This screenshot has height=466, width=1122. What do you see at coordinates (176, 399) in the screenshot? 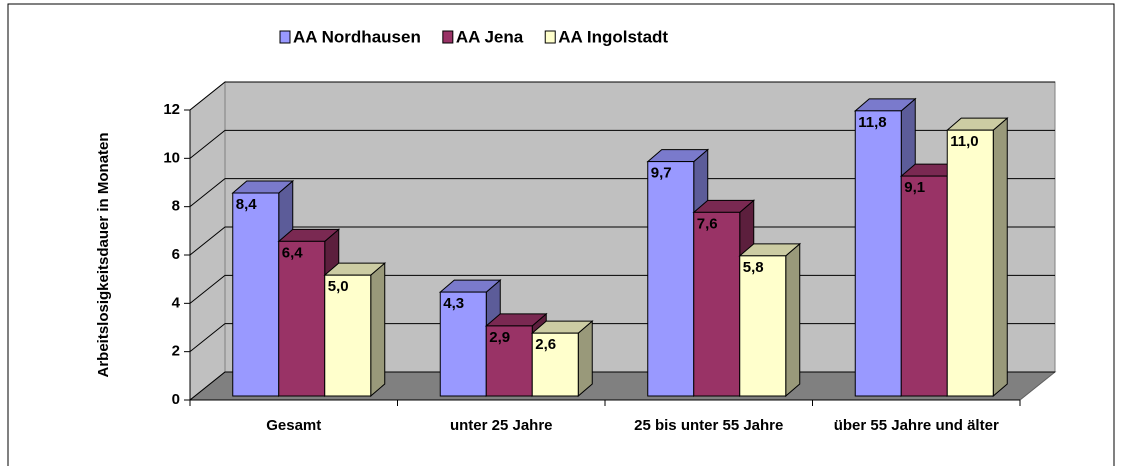
I see `y-tick-label: 0` at bounding box center [176, 399].